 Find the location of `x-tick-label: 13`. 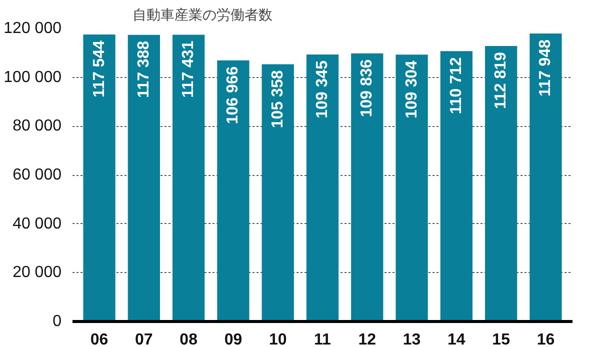

x-tick-label: 13 is located at coordinates (411, 339).